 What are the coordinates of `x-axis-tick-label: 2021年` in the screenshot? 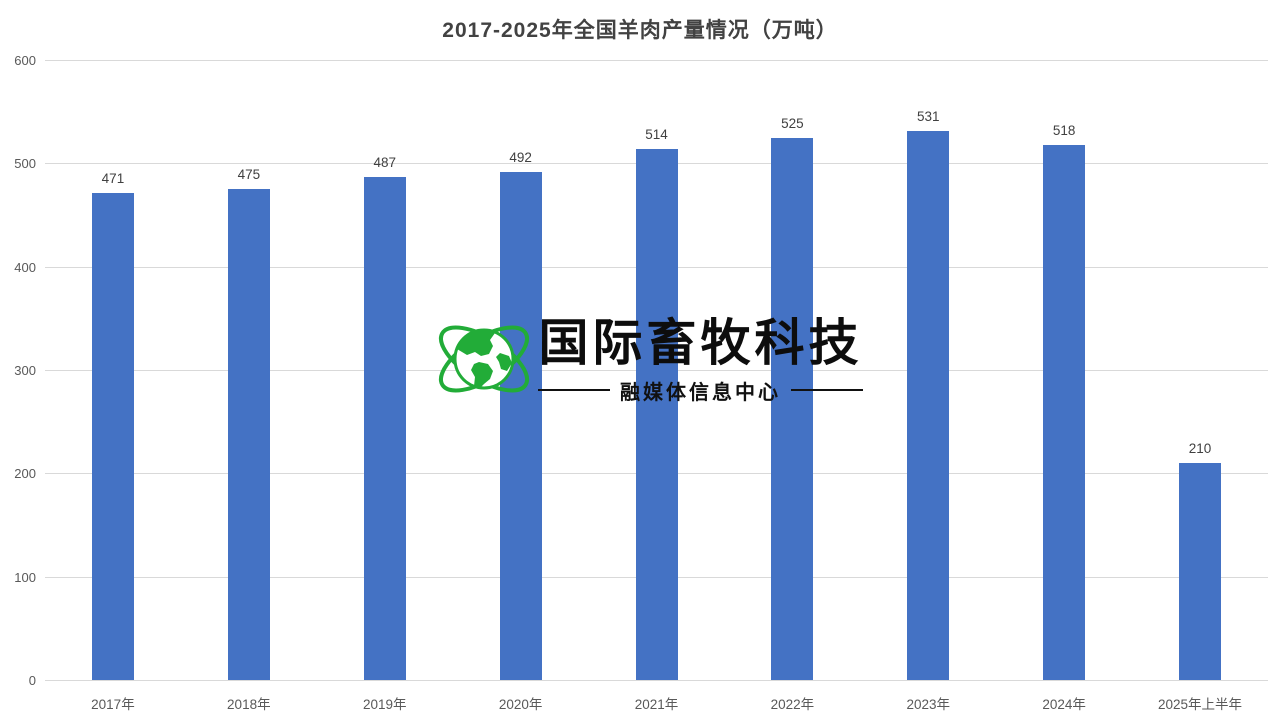 It's located at (656, 704).